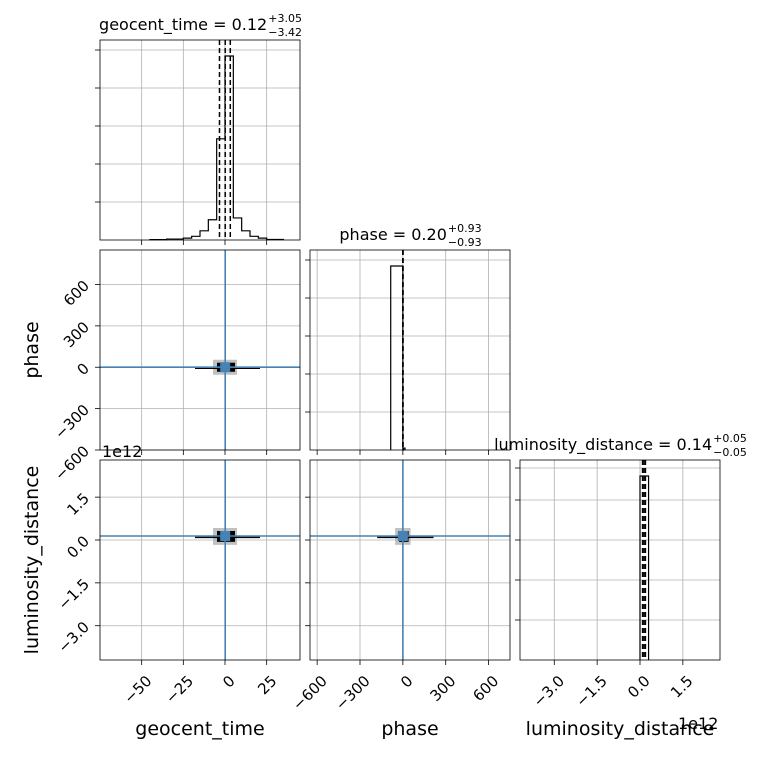 This screenshot has width=760, height=760. Describe the element at coordinates (639, 687) in the screenshot. I see `x-tick-label-luminosity-distance: 0.0` at that location.